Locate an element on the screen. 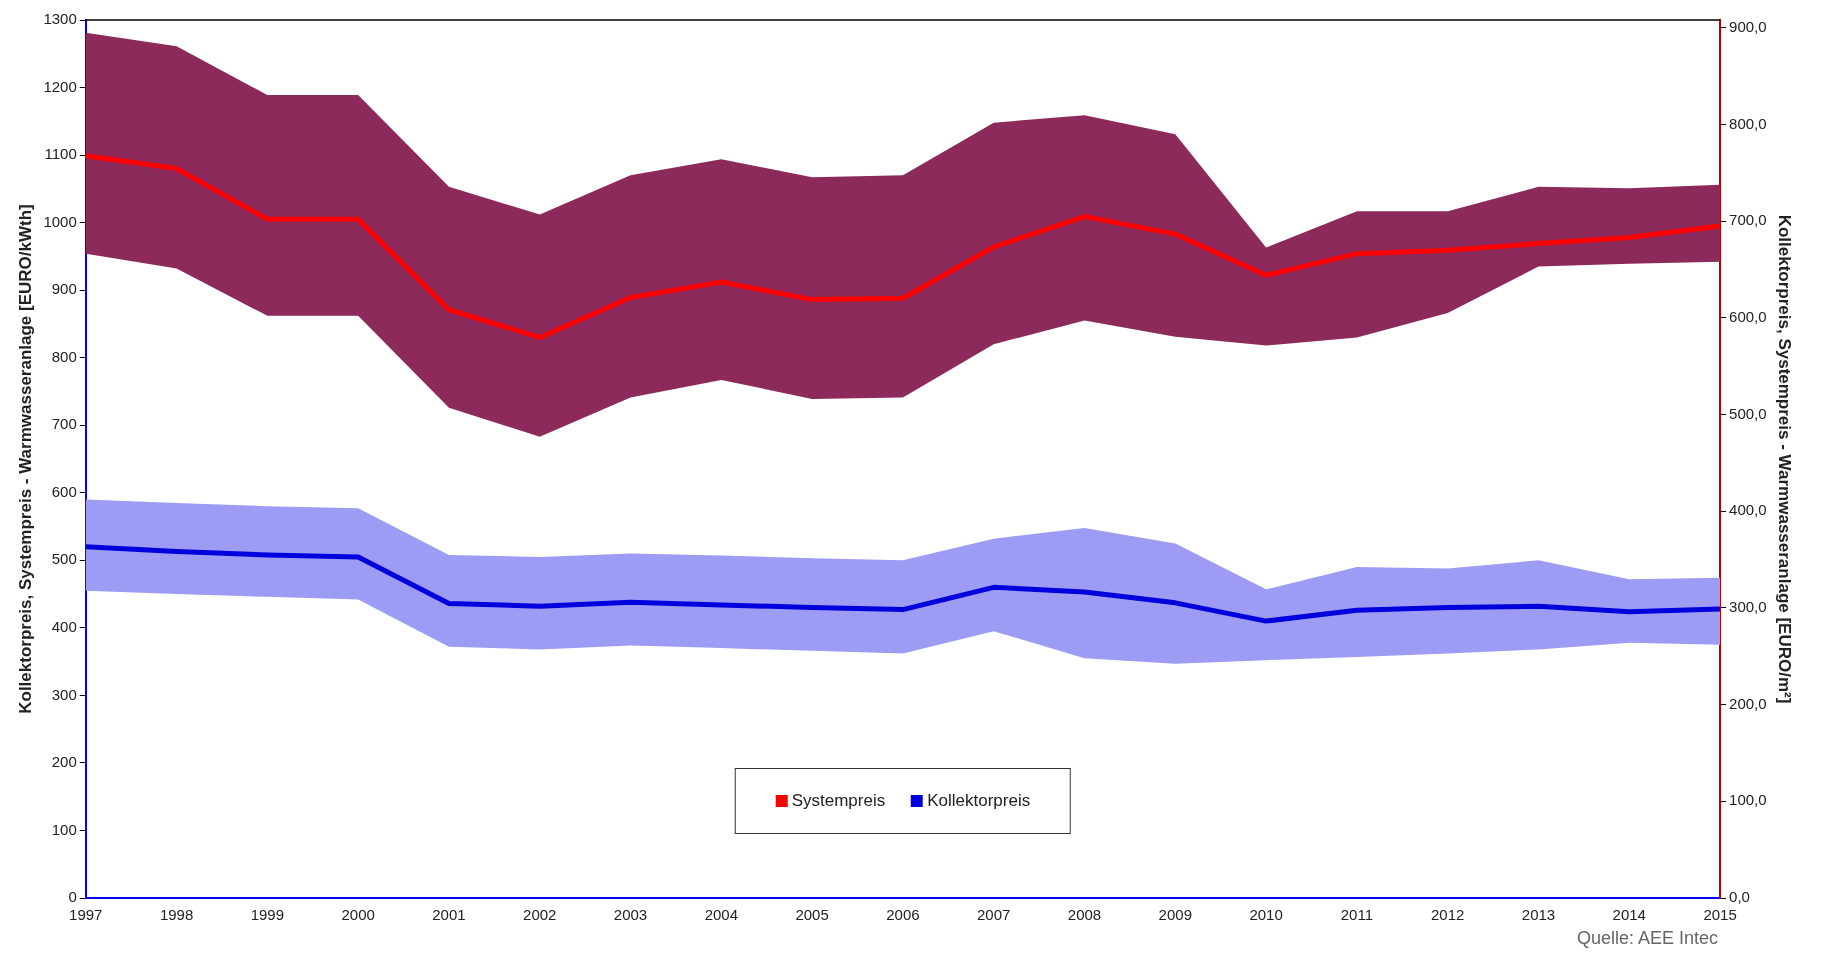 This screenshot has height=973, width=1822. y-tick-label: 200 is located at coordinates (64, 762).